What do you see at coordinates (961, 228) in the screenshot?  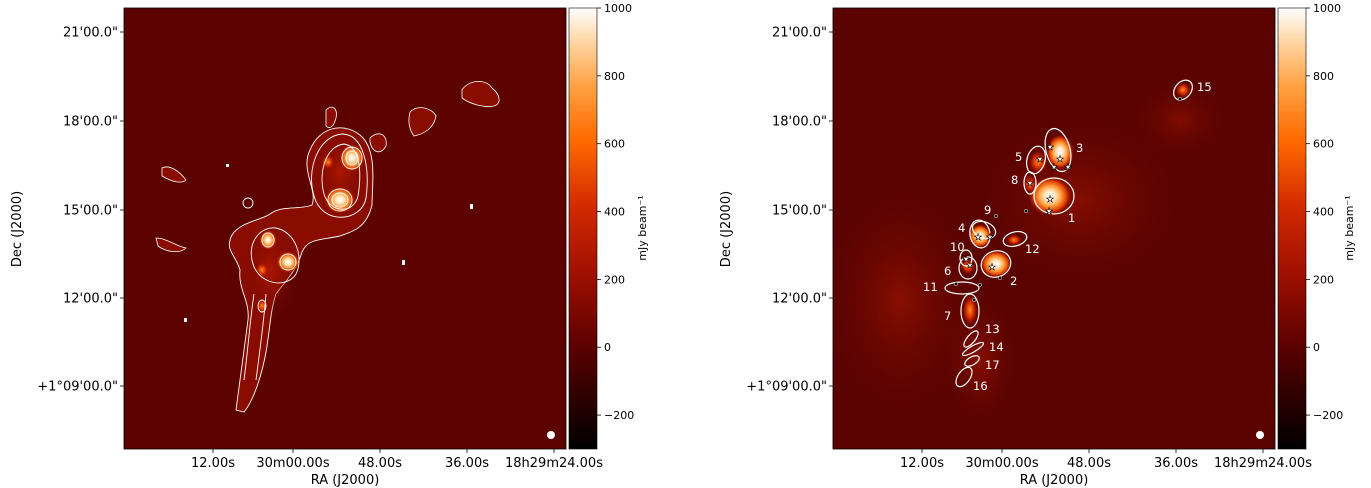 I see `clump-label-4: 4` at bounding box center [961, 228].